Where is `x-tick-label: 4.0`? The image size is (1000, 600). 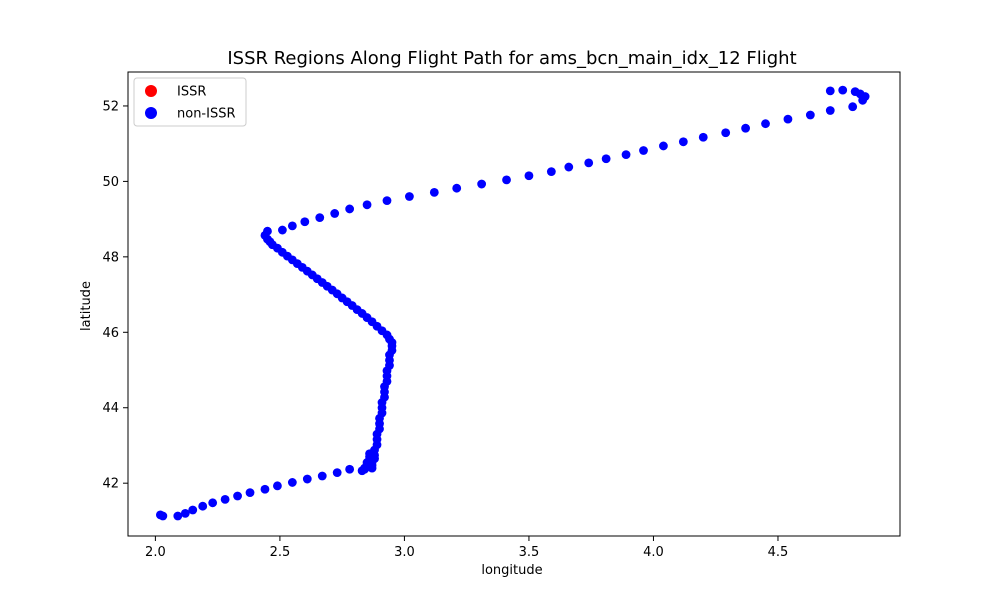 x-tick-label: 4.0 is located at coordinates (653, 552).